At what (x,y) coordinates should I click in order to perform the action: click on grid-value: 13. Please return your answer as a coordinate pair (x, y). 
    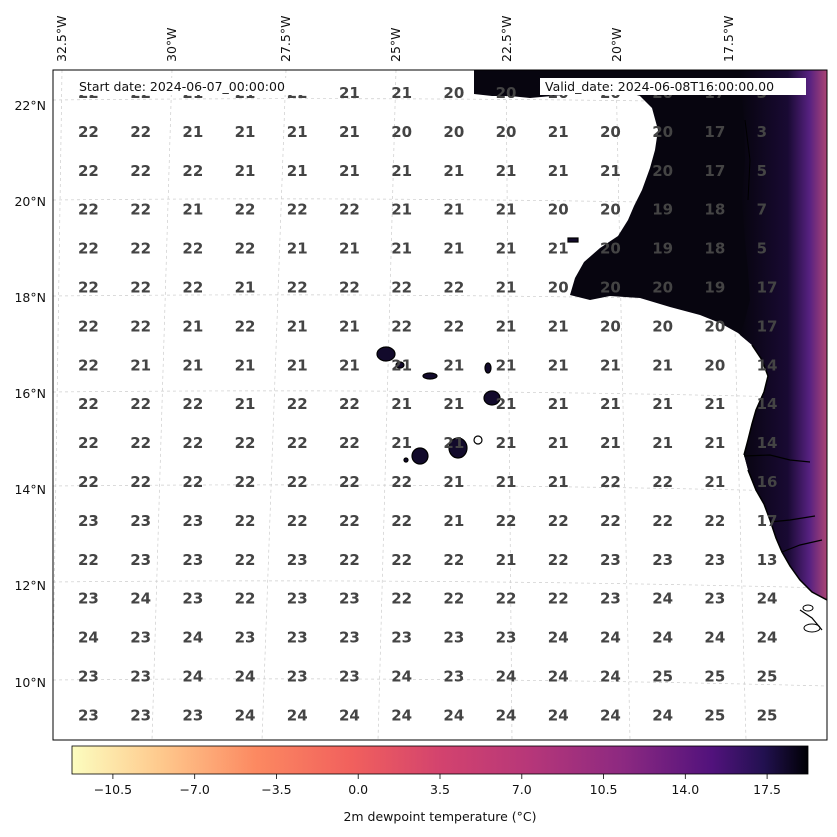
    Looking at the image, I should click on (767, 560).